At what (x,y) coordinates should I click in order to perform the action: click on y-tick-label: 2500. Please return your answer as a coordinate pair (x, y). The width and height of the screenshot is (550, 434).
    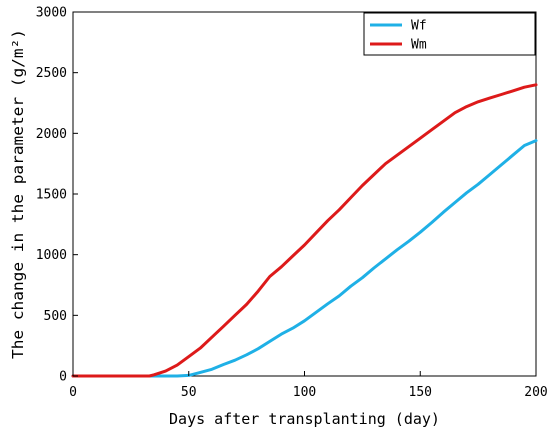
    Looking at the image, I should click on (51, 73).